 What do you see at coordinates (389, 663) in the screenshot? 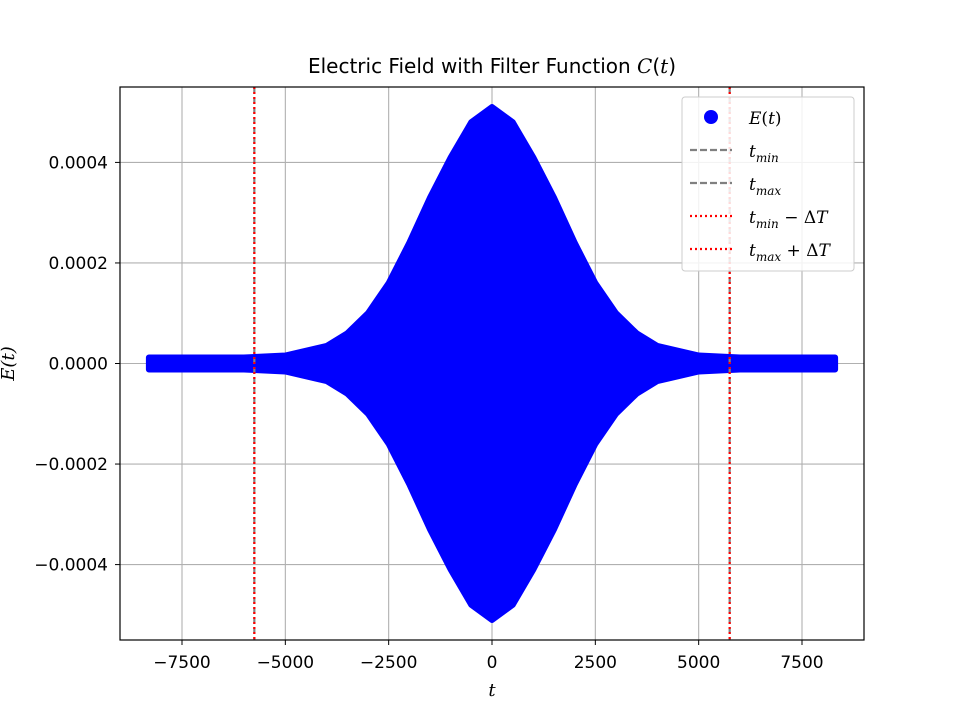
I see `x-tick-label: −2500` at bounding box center [389, 663].